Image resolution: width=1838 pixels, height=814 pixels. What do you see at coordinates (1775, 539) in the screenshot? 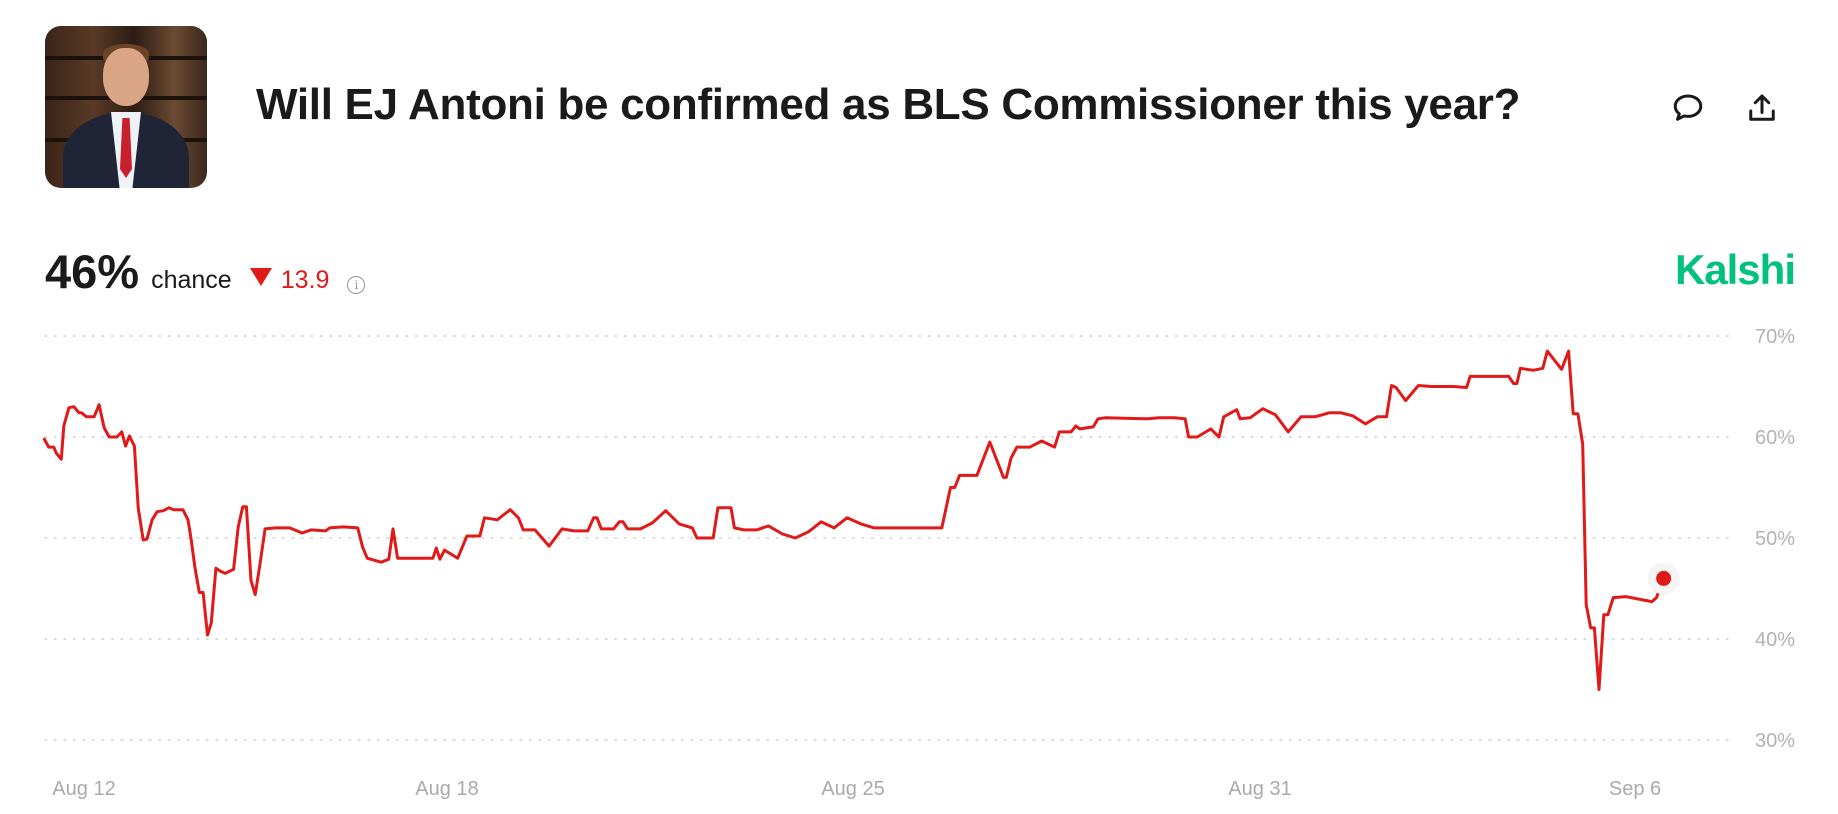
I see `y-tick-label: 50%` at bounding box center [1775, 539].